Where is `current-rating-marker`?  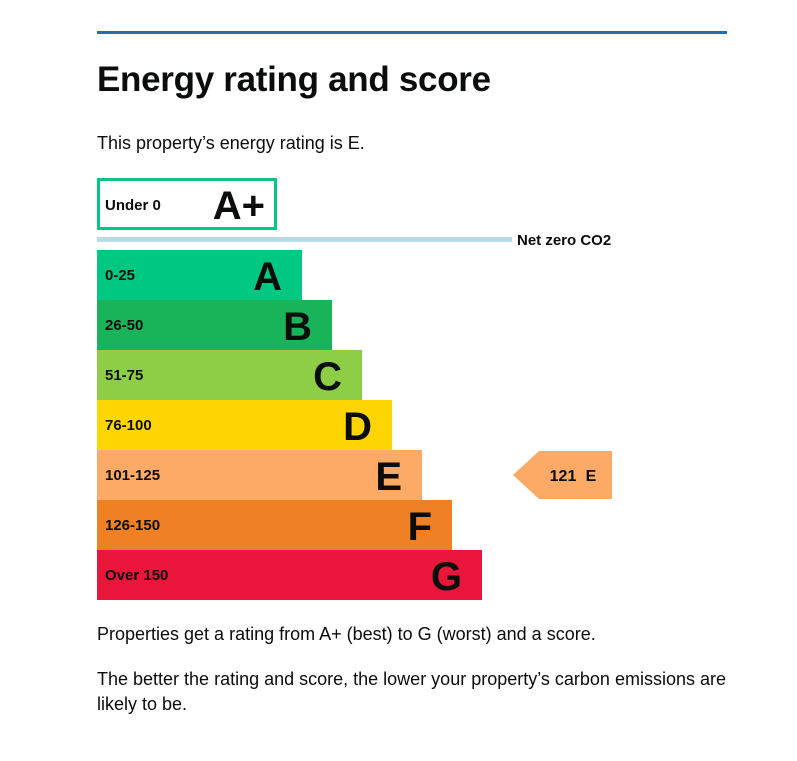
current-rating-marker is located at coordinates (562, 475).